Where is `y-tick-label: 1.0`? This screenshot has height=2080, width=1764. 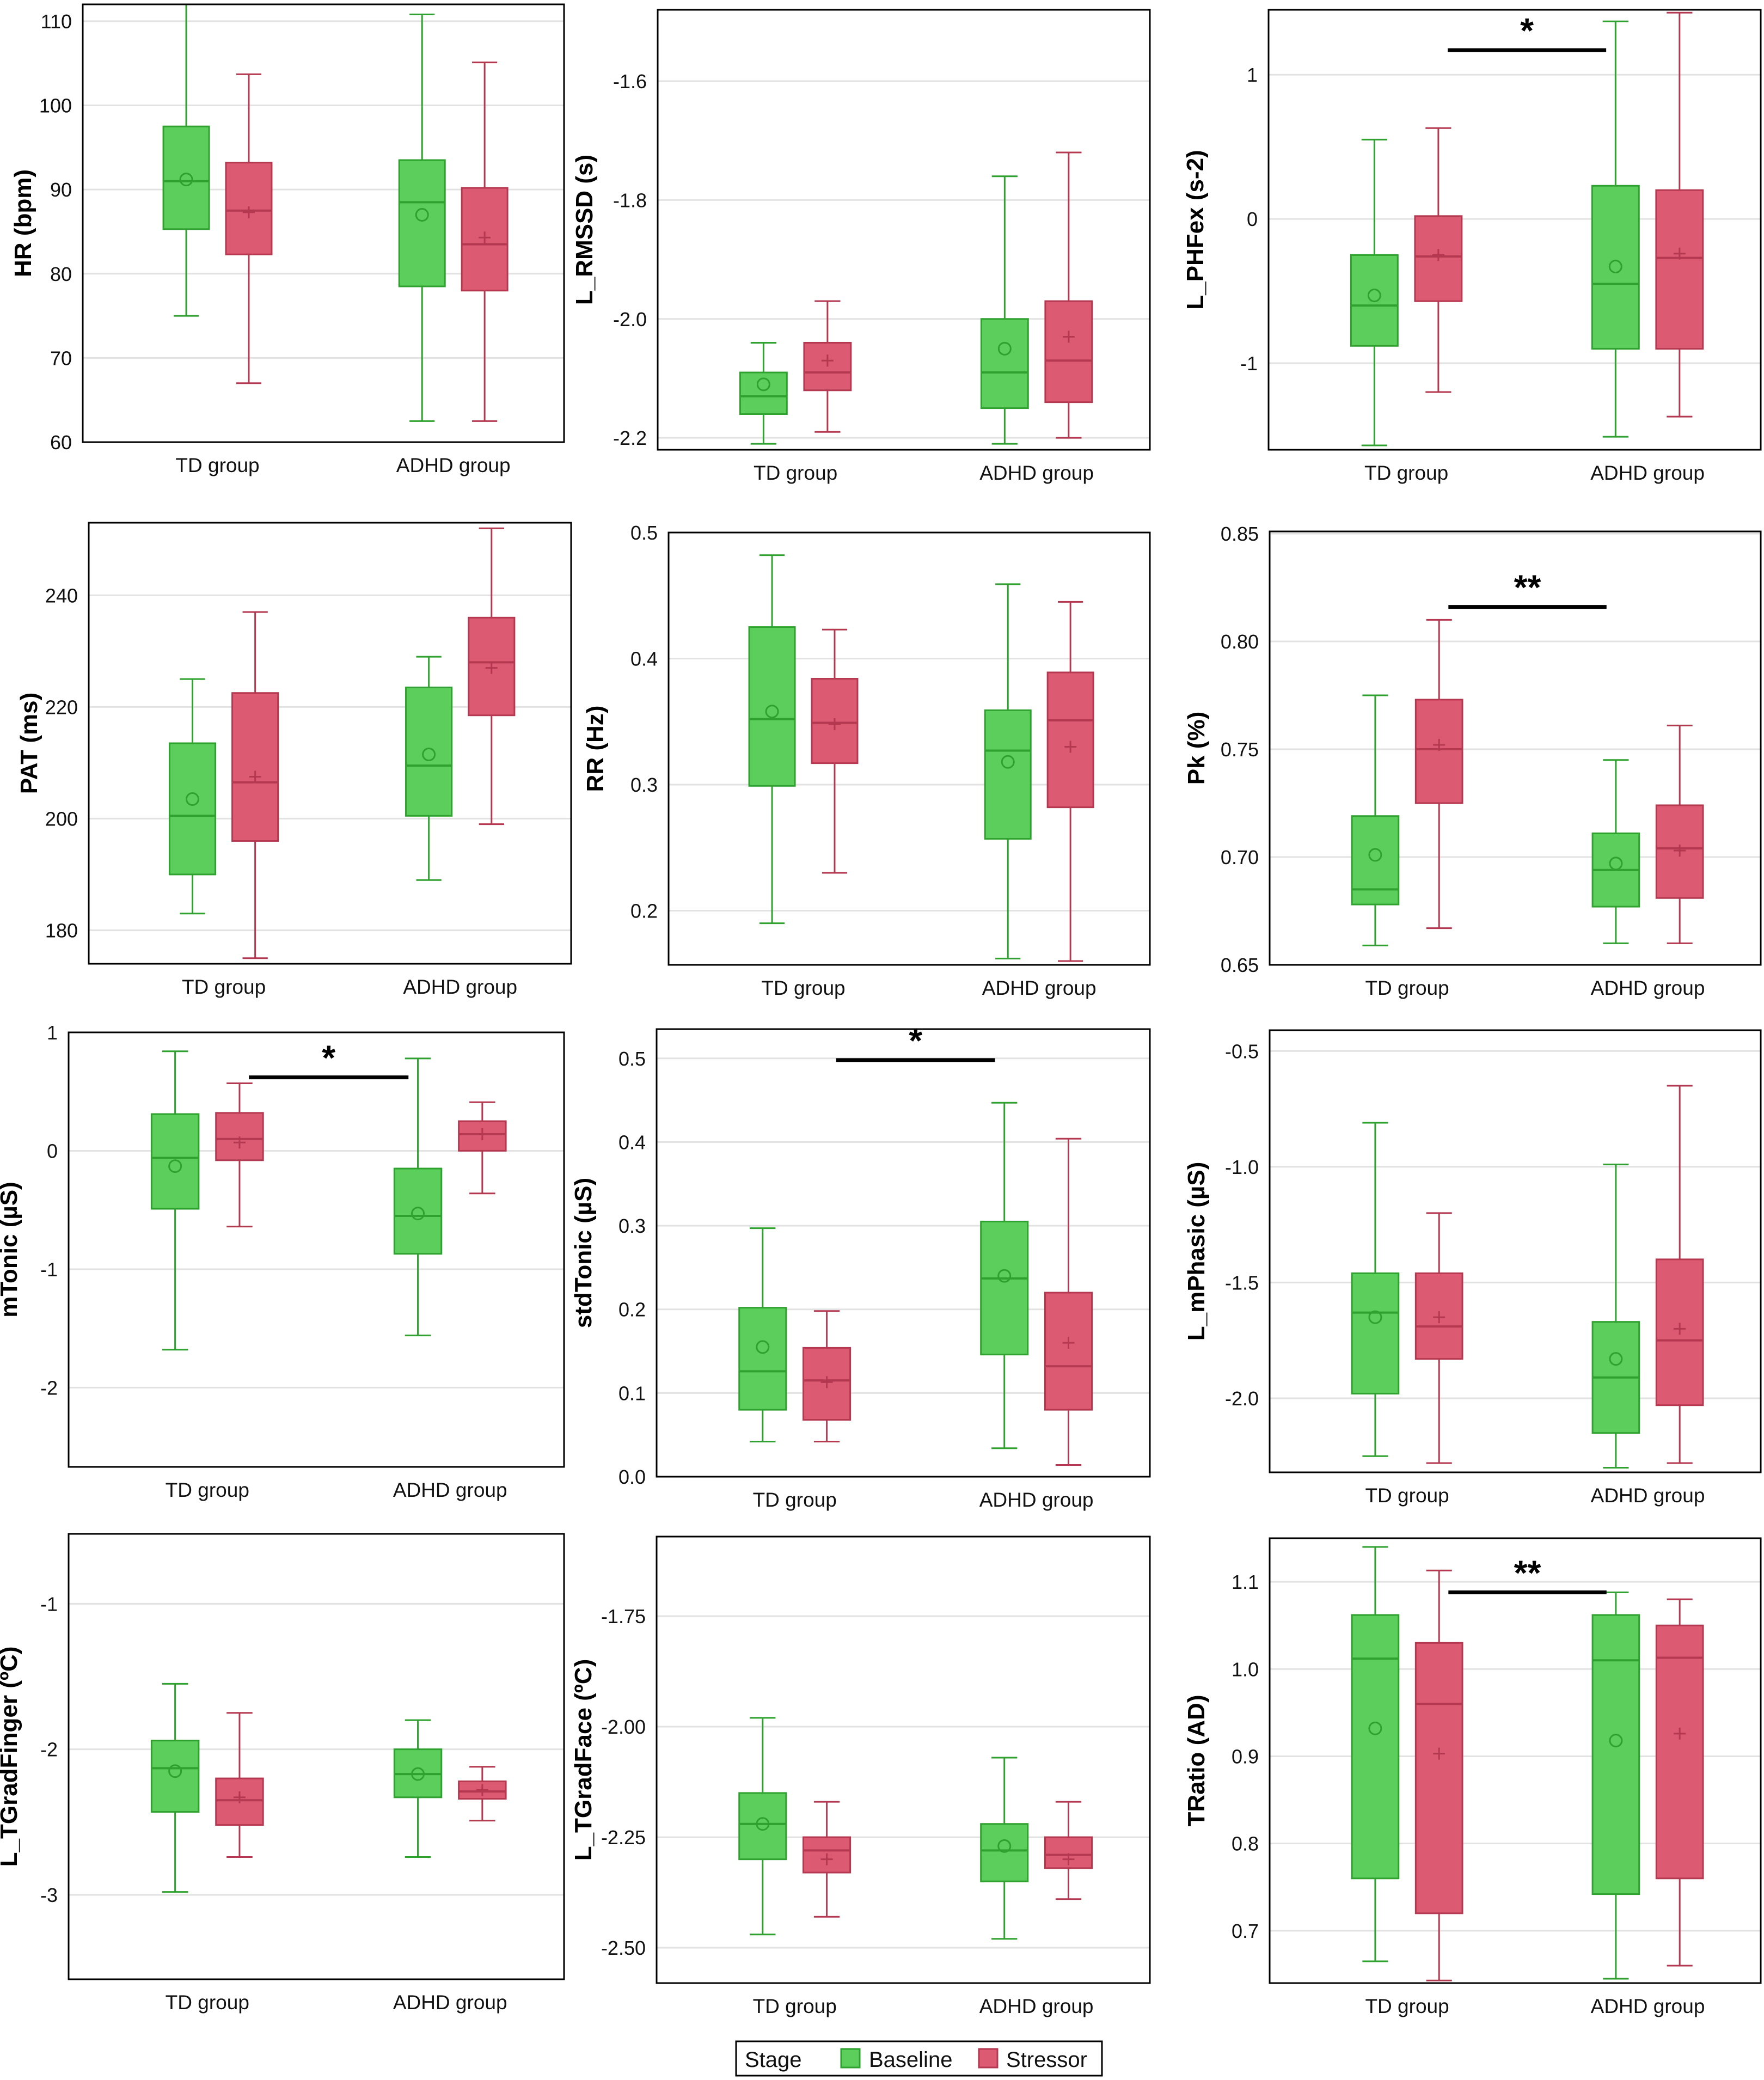 y-tick-label: 1.0 is located at coordinates (1245, 1669).